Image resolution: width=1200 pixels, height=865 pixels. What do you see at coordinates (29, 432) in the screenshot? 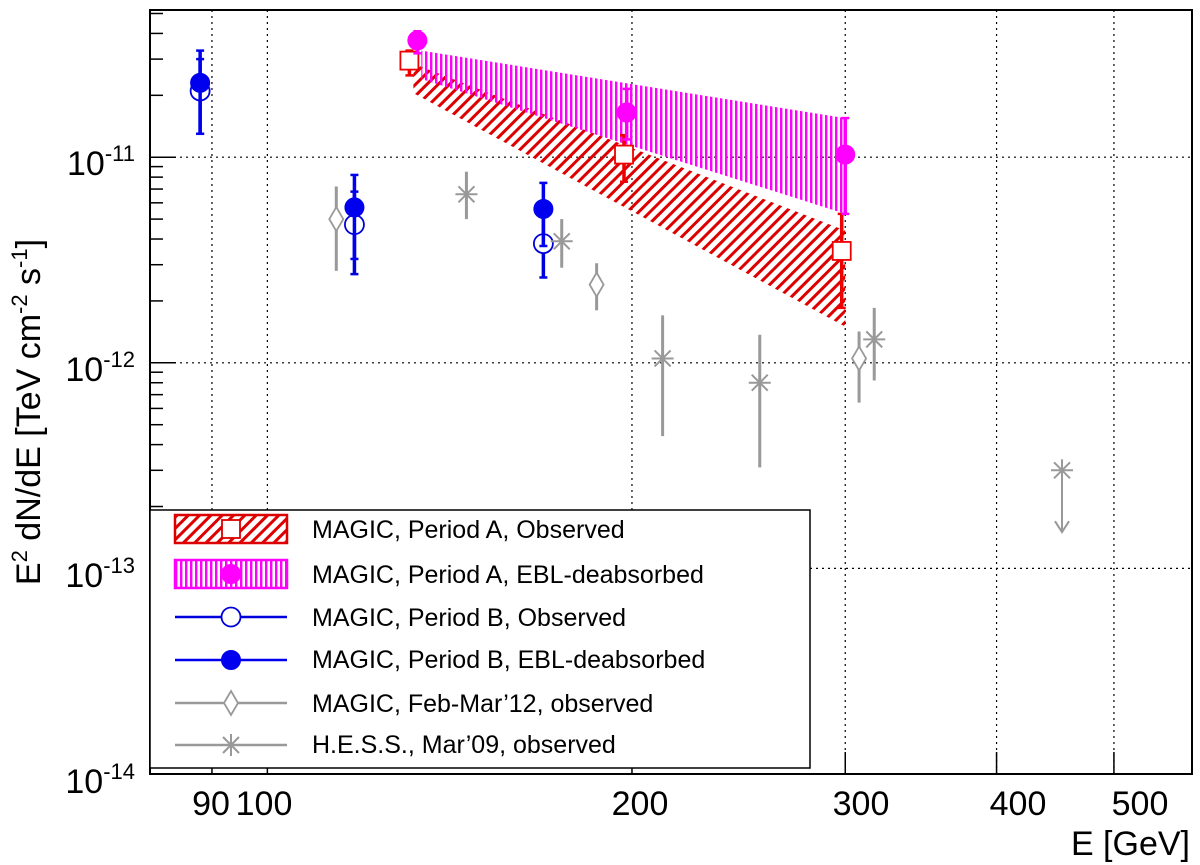
I see `y-title-mid: dN/dE [TeV cm` at bounding box center [29, 432].